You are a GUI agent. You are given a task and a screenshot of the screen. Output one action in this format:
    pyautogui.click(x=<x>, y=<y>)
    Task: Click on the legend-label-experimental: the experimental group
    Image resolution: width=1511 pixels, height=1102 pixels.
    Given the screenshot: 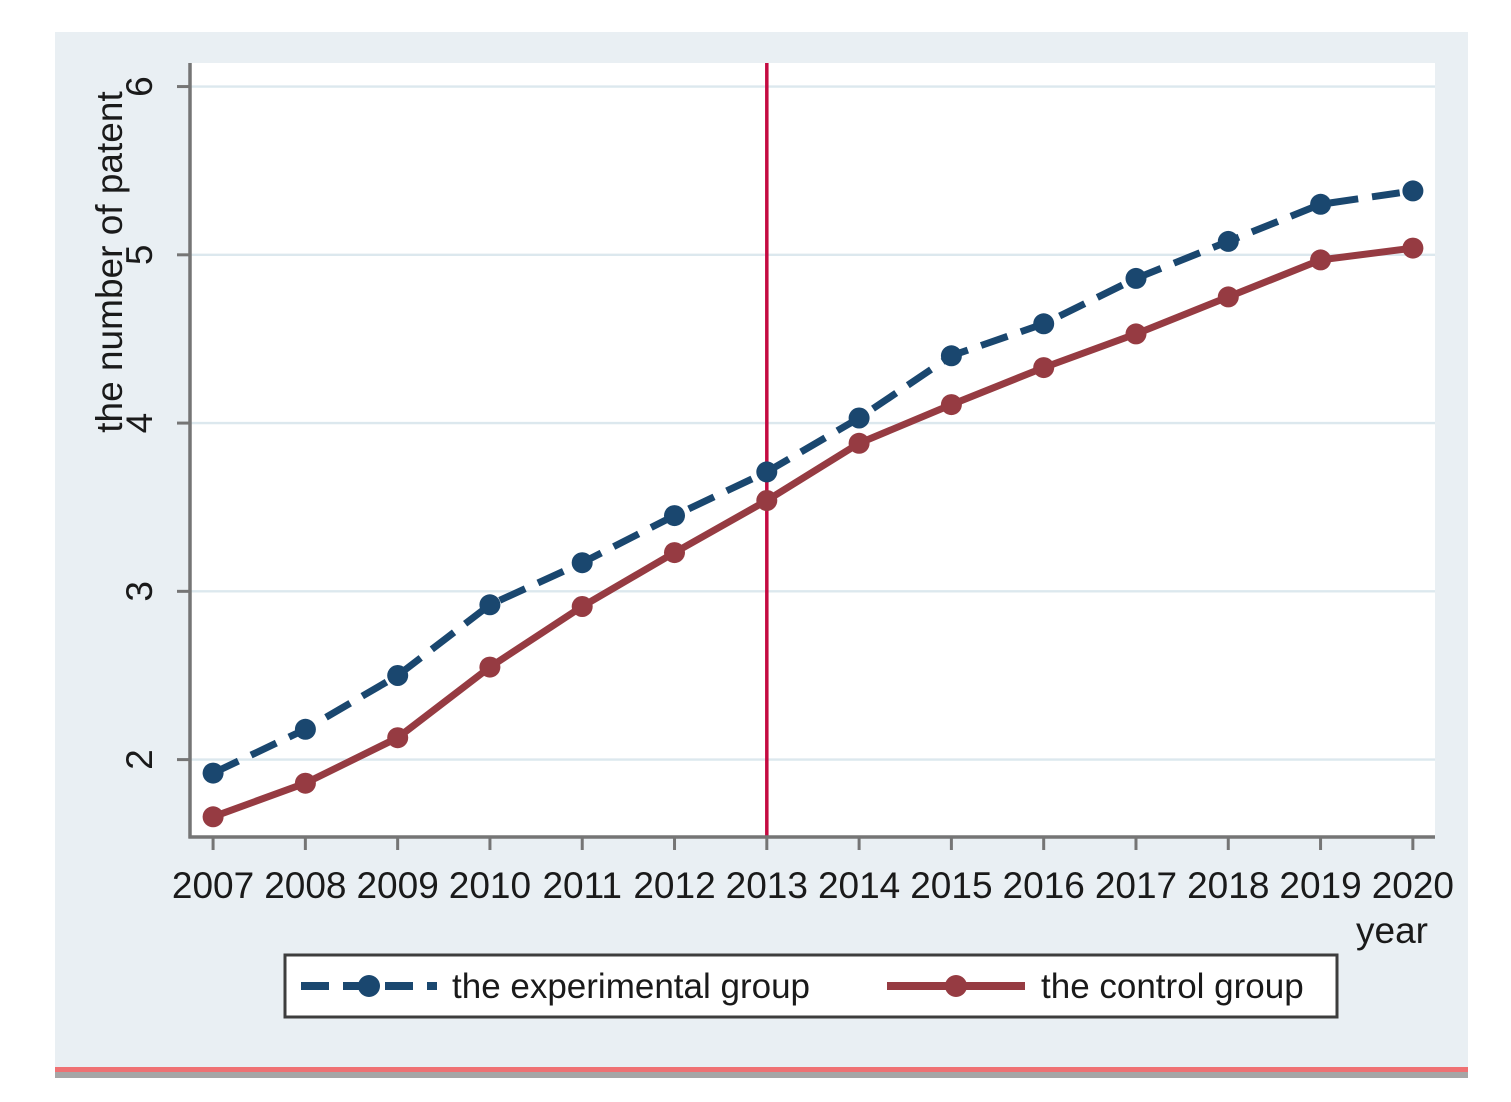 What is the action you would take?
    pyautogui.click(x=631, y=986)
    